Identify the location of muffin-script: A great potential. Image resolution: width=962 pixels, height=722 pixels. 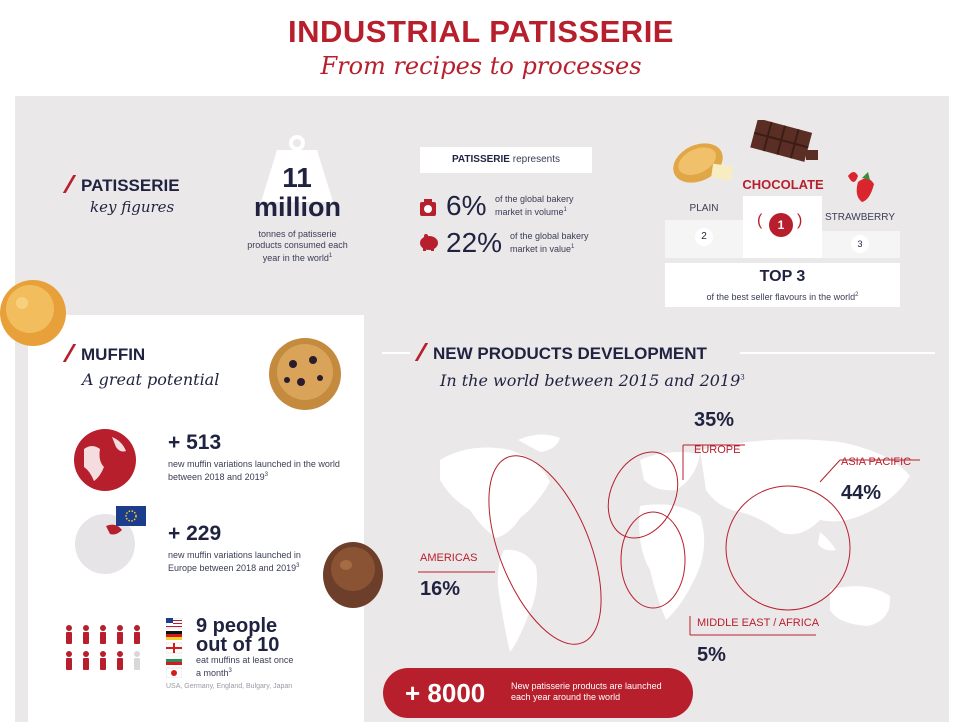
(151, 379).